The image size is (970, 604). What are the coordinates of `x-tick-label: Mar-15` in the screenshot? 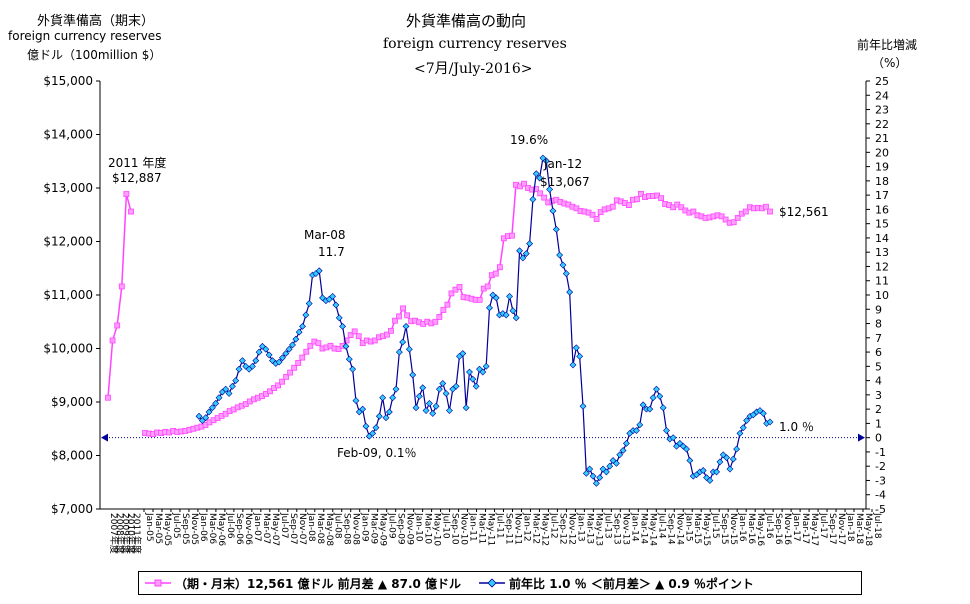 It's located at (697, 528).